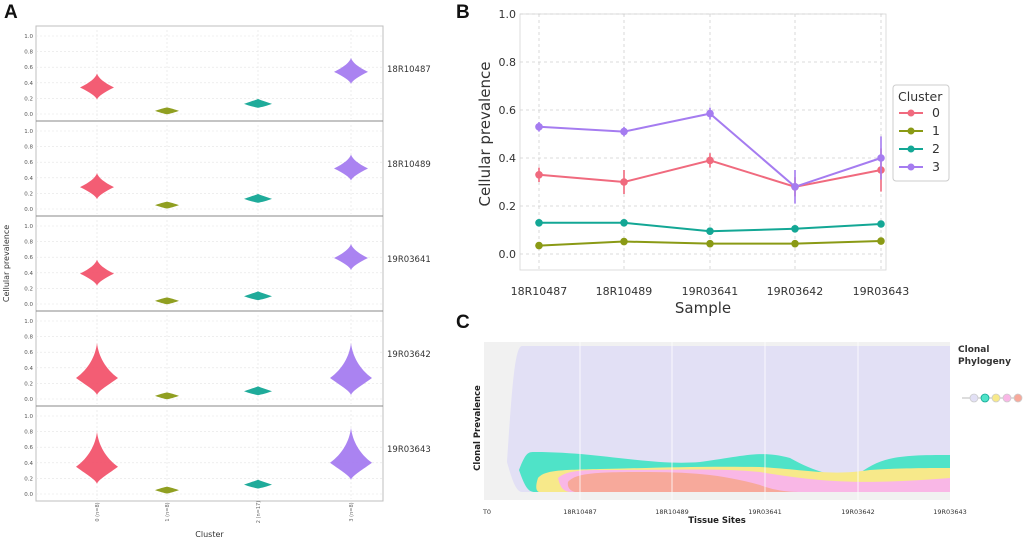 Image resolution: width=1024 pixels, height=542 pixels. What do you see at coordinates (936, 166) in the screenshot?
I see `legend-label: 3` at bounding box center [936, 166].